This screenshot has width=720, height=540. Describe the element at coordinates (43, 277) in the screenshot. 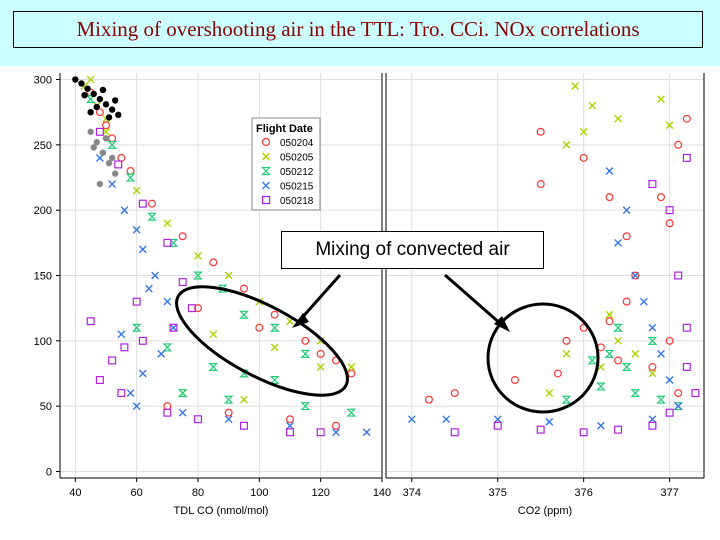

I see `y-tick-label: 150` at that location.